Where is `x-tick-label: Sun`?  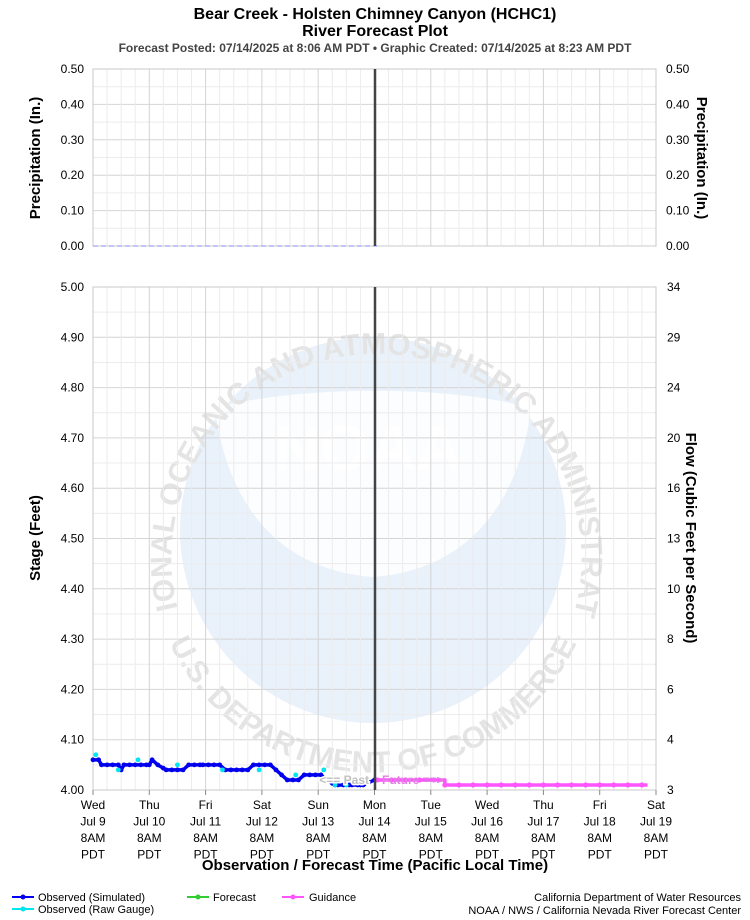
x-tick-label: Sun is located at coordinates (318, 805).